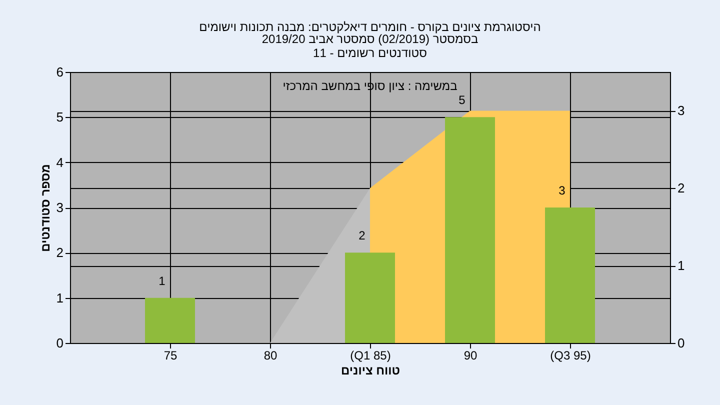 The width and height of the screenshot is (720, 405). Describe the element at coordinates (462, 100) in the screenshot. I see `data-label: 5` at that location.